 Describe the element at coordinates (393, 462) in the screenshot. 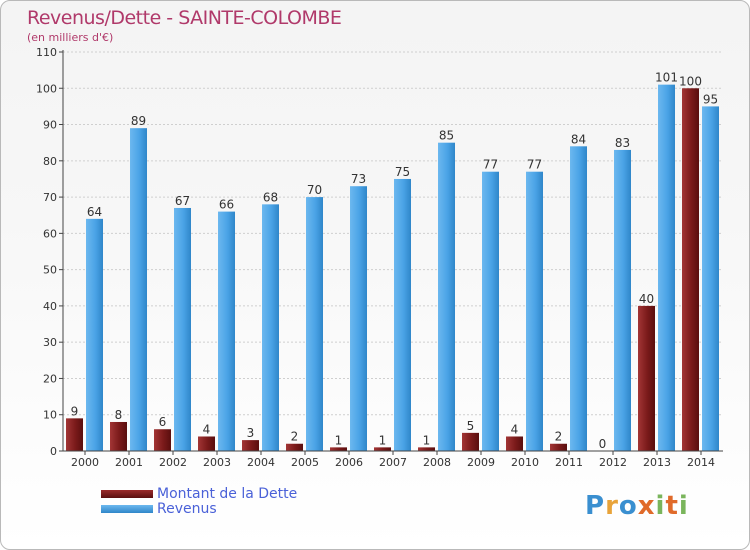

I see `x-tick-label: 2007` at that location.